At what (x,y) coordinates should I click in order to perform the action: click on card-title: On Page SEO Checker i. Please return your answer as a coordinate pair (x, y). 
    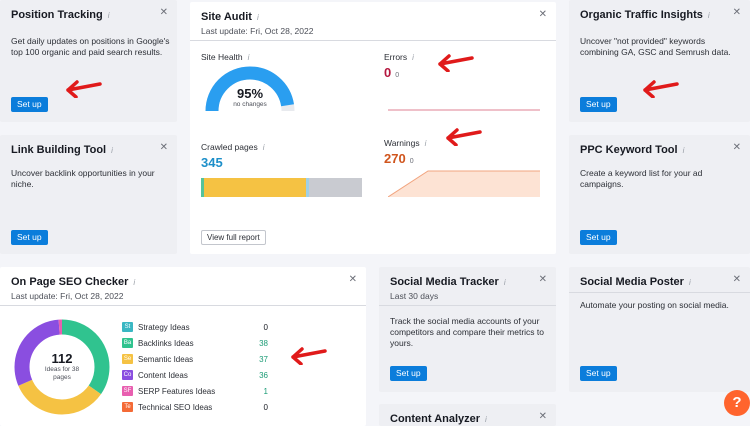
    Looking at the image, I should click on (73, 282).